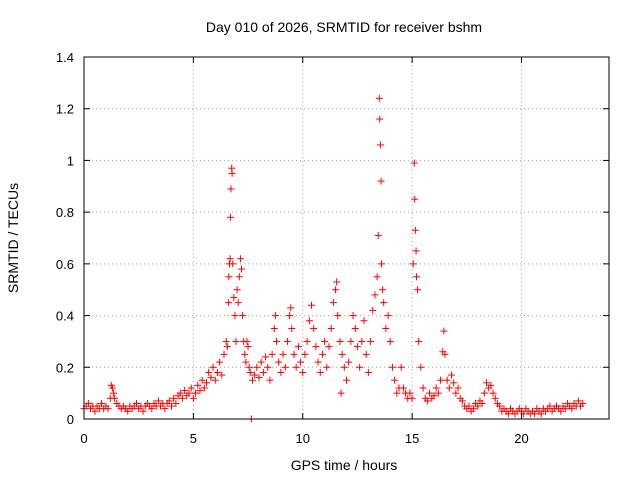  What do you see at coordinates (65, 109) in the screenshot?
I see `y-tick-label: 1.2` at bounding box center [65, 109].